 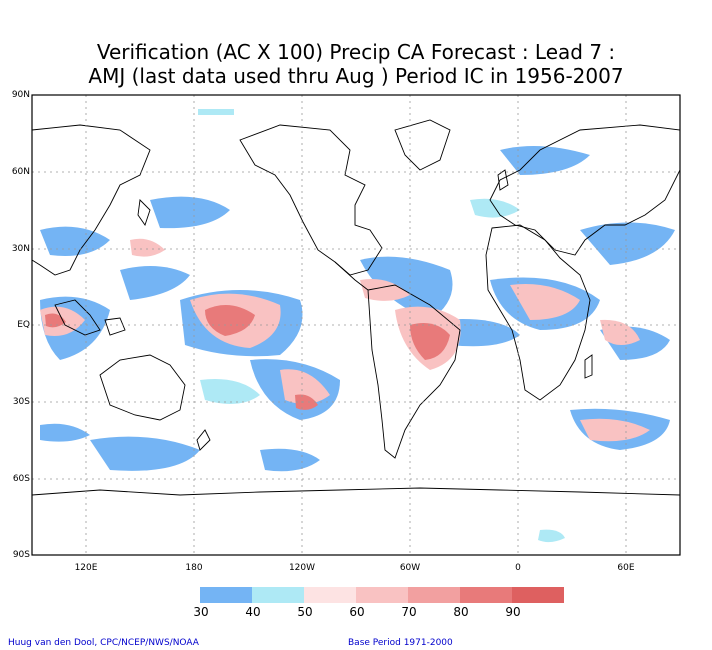 I want to click on colorbar, so click(x=382, y=595).